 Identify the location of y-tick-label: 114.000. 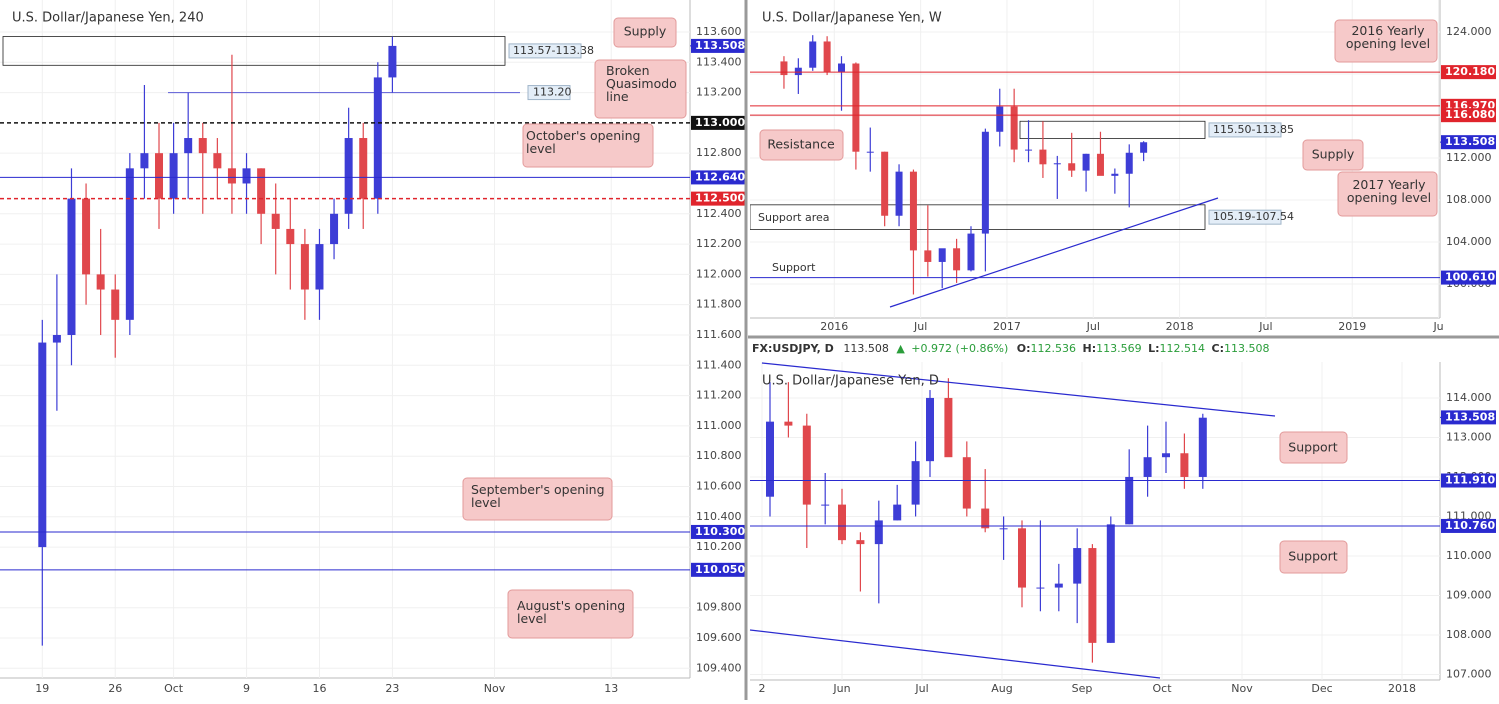
(1469, 397).